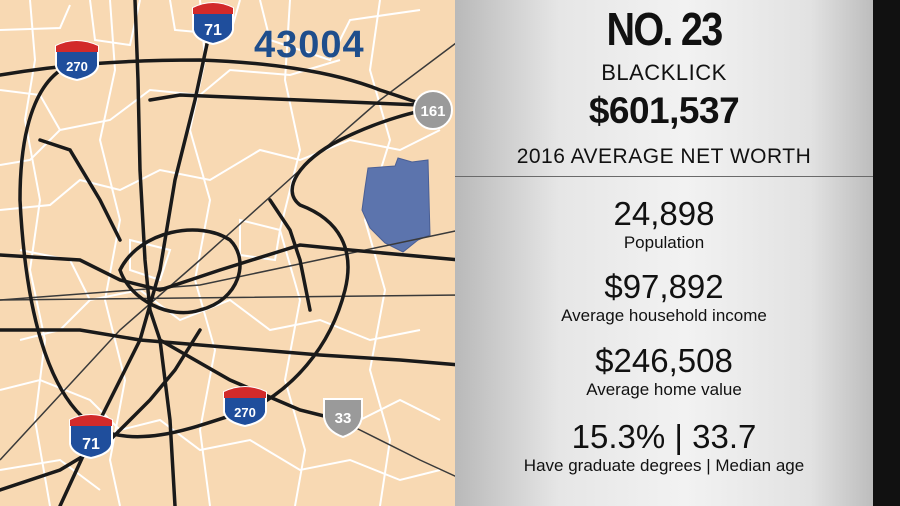 The height and width of the screenshot is (506, 900). Describe the element at coordinates (396, 205) in the screenshot. I see `highlighted-zip-area` at that location.